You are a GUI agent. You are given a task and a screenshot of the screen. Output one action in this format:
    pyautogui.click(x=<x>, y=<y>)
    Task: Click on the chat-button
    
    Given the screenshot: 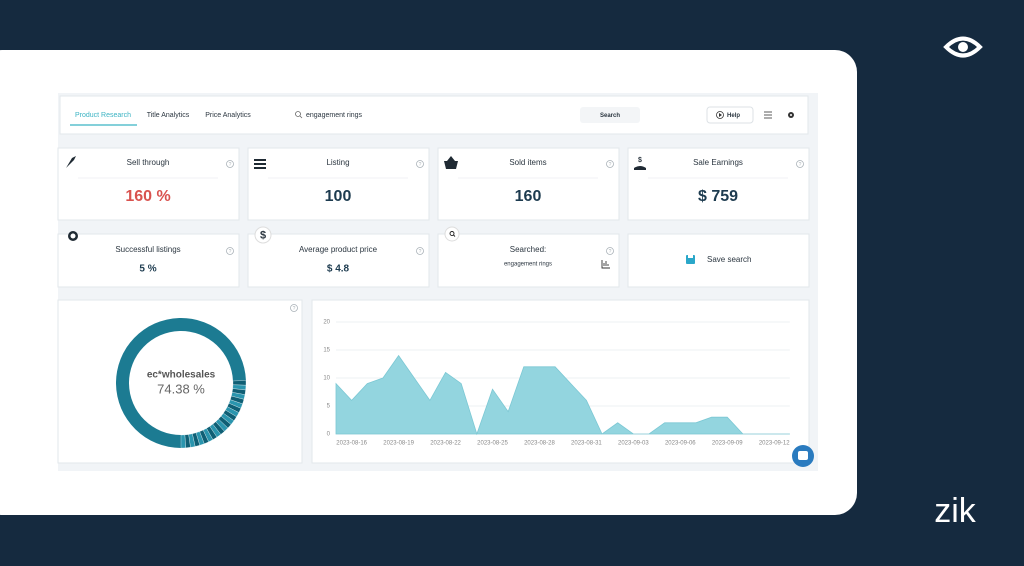 What is the action you would take?
    pyautogui.click(x=803, y=456)
    